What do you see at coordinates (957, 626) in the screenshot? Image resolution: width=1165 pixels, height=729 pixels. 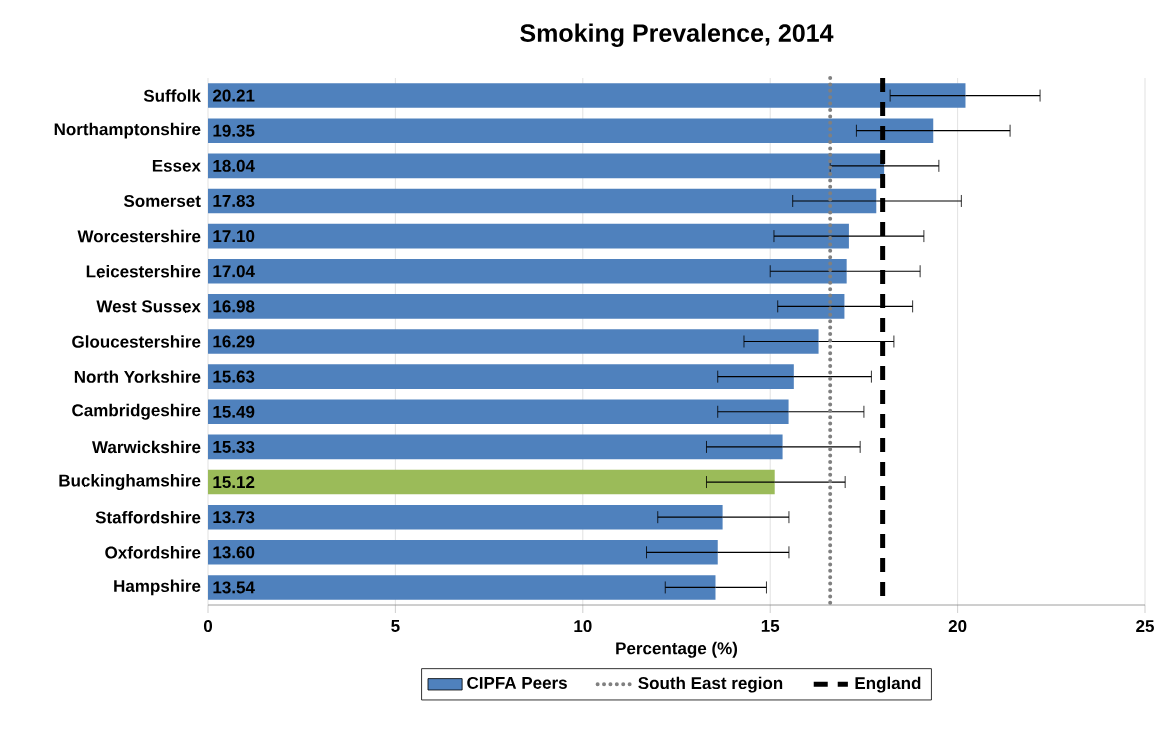 I see `x-tick-label: 20` at bounding box center [957, 626].